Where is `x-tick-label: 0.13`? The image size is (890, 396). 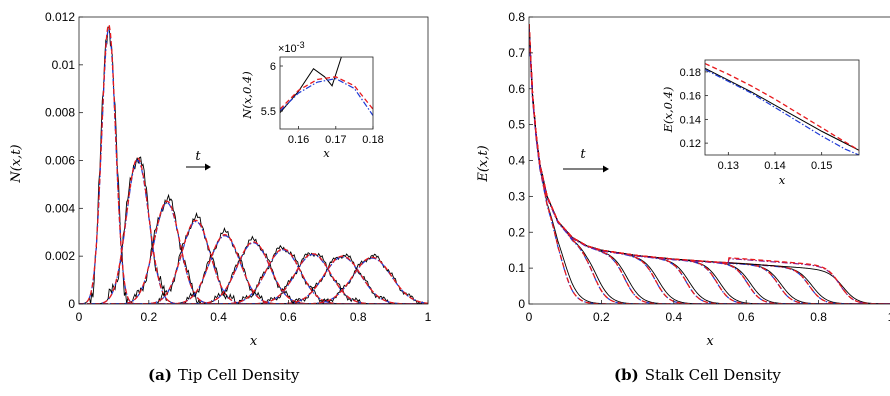 x-tick-label: 0.13 is located at coordinates (728, 166).